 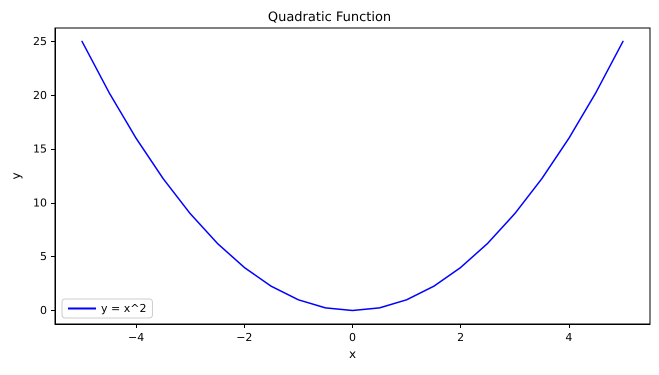 What do you see at coordinates (40, 149) in the screenshot?
I see `y-tick-label: 15` at bounding box center [40, 149].